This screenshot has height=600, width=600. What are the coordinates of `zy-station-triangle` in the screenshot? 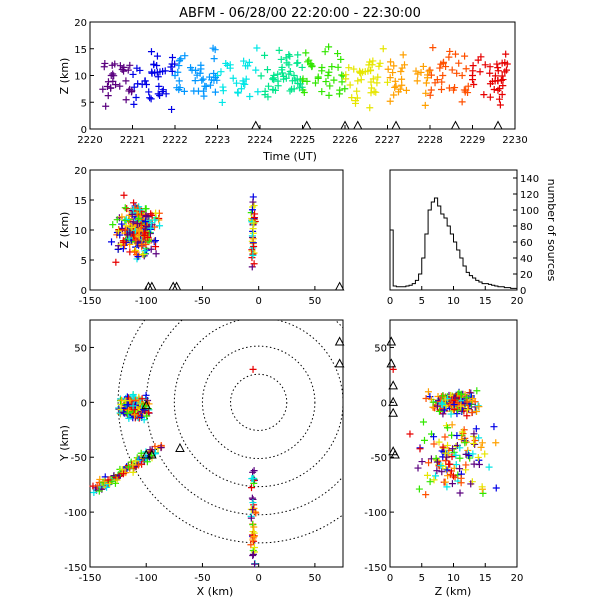 It's located at (393, 412).